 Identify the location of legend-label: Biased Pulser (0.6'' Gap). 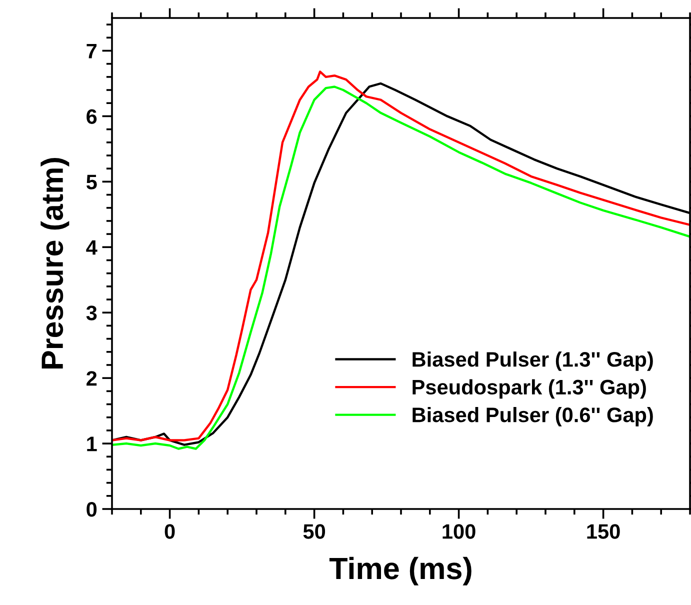
(532, 416).